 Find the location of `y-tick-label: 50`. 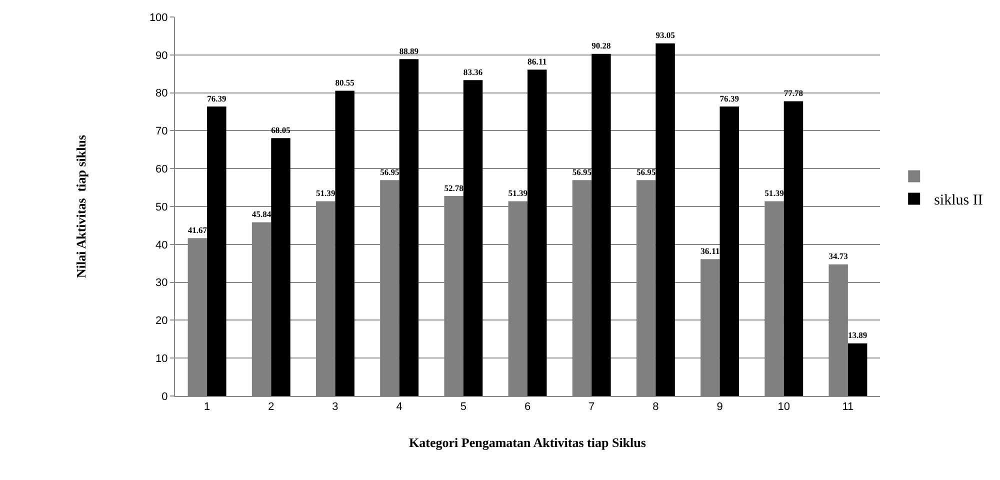

y-tick-label: 50 is located at coordinates (162, 207).